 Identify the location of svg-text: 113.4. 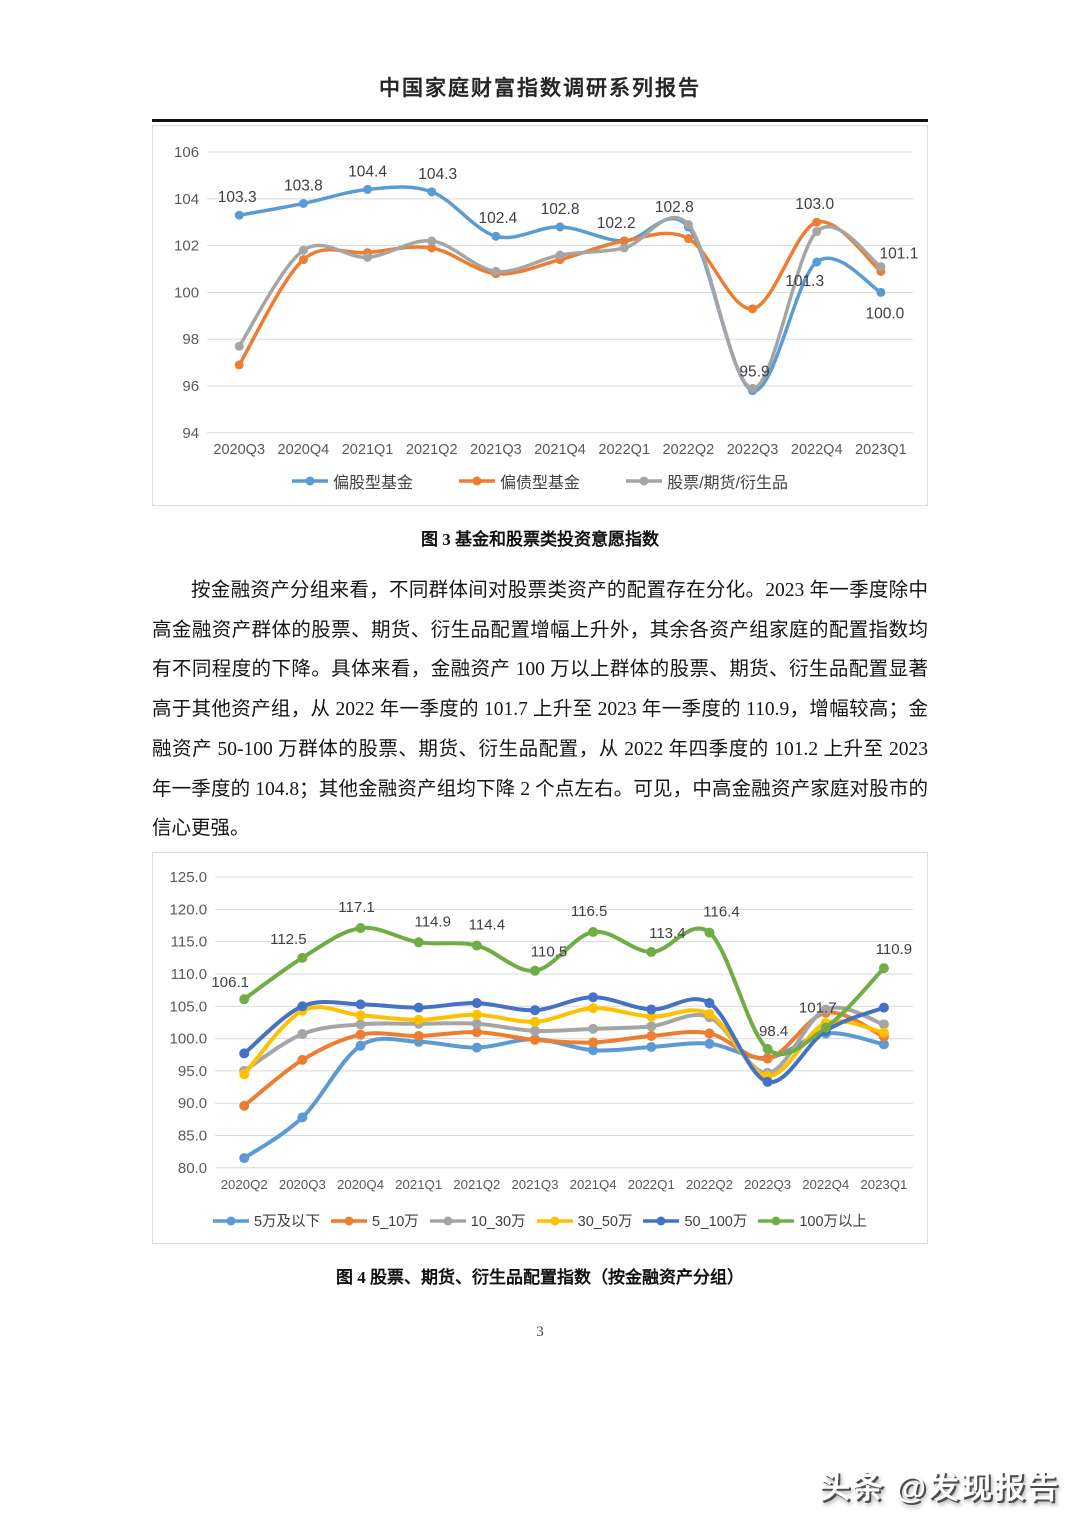
(667, 933).